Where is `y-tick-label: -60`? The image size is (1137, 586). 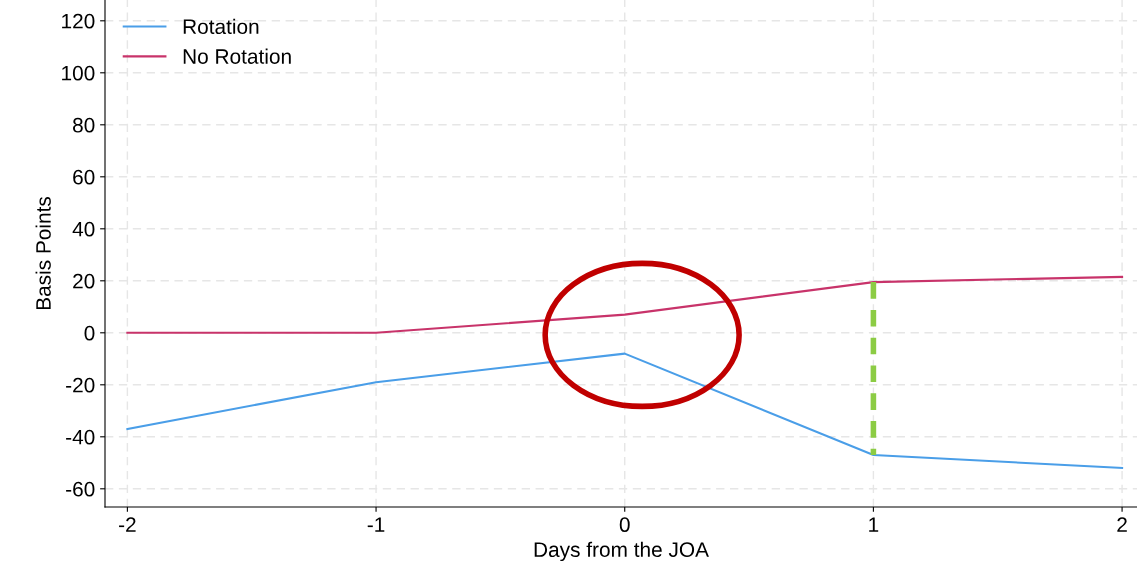 y-tick-label: -60 is located at coordinates (80, 489).